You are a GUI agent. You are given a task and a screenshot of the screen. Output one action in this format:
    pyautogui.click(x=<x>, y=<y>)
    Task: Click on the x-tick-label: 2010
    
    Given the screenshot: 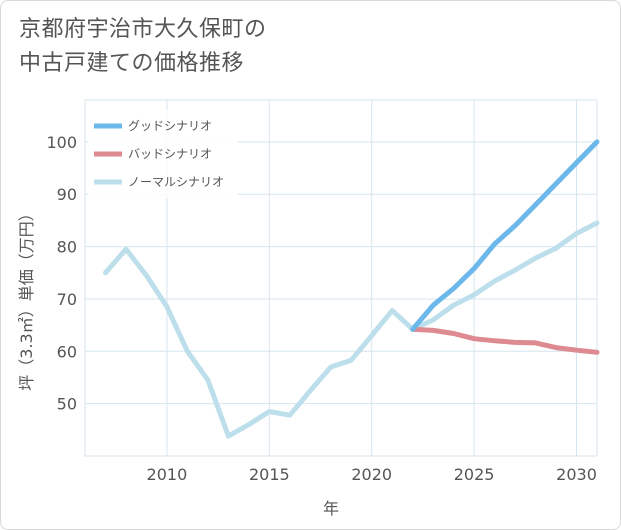 What is the action you would take?
    pyautogui.click(x=167, y=474)
    